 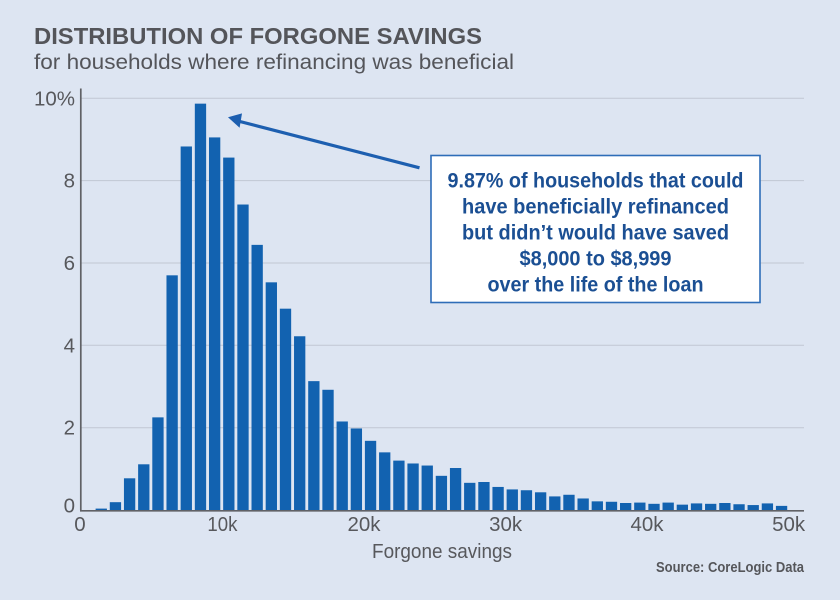 I want to click on svg-text: over the life of the loan, so click(x=596, y=285).